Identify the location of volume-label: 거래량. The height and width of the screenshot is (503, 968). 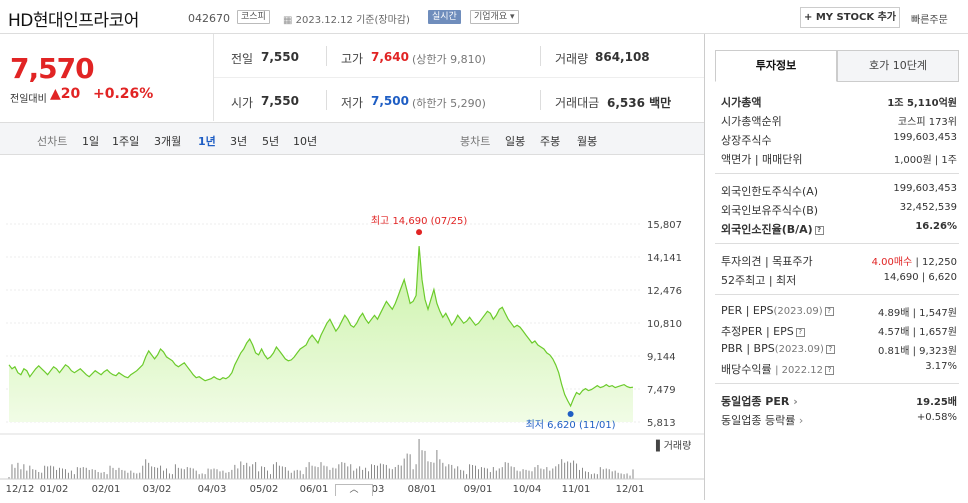
(572, 59).